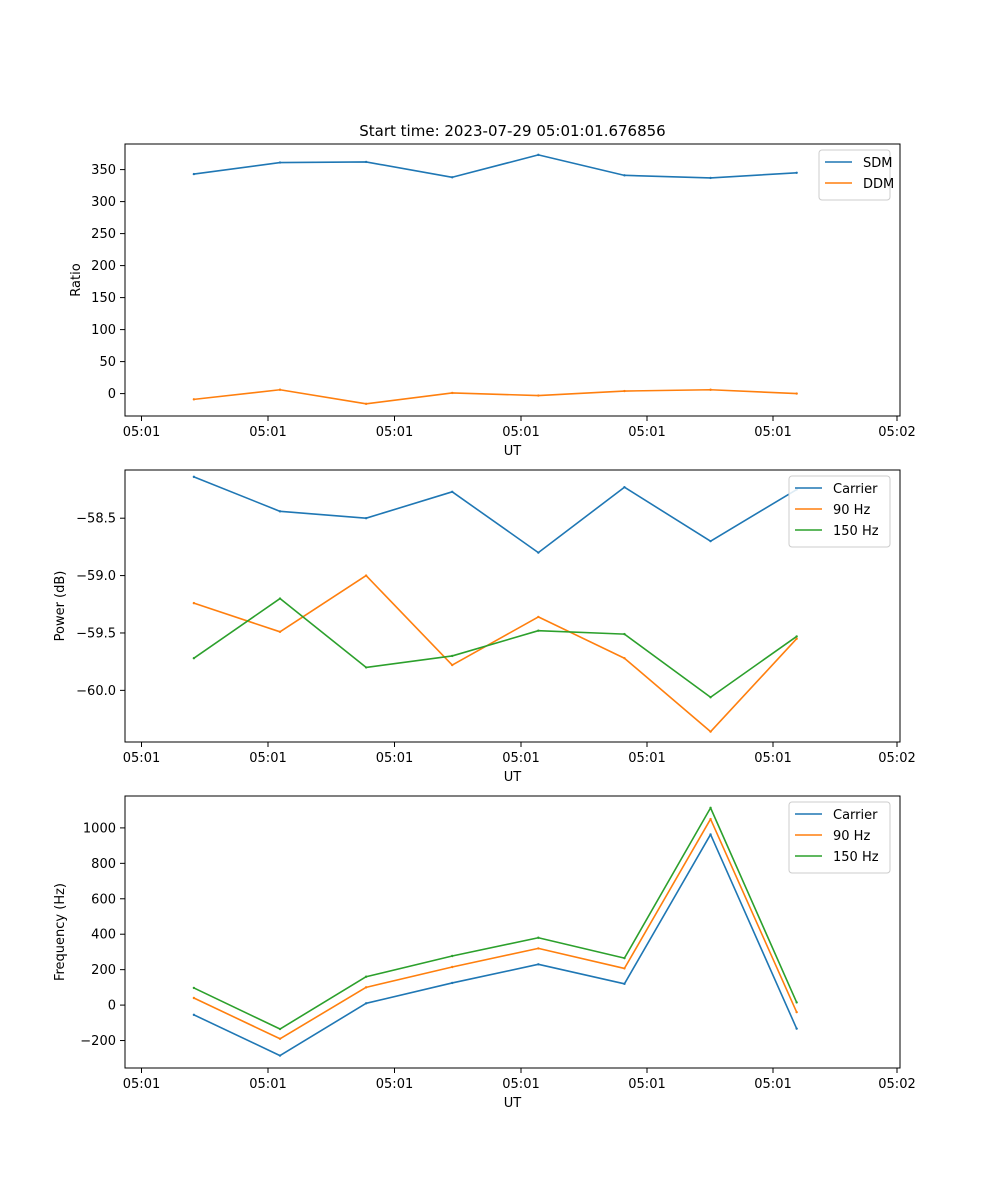 The width and height of the screenshot is (1000, 1200). Describe the element at coordinates (878, 184) in the screenshot. I see `legend-label: DDM` at that location.